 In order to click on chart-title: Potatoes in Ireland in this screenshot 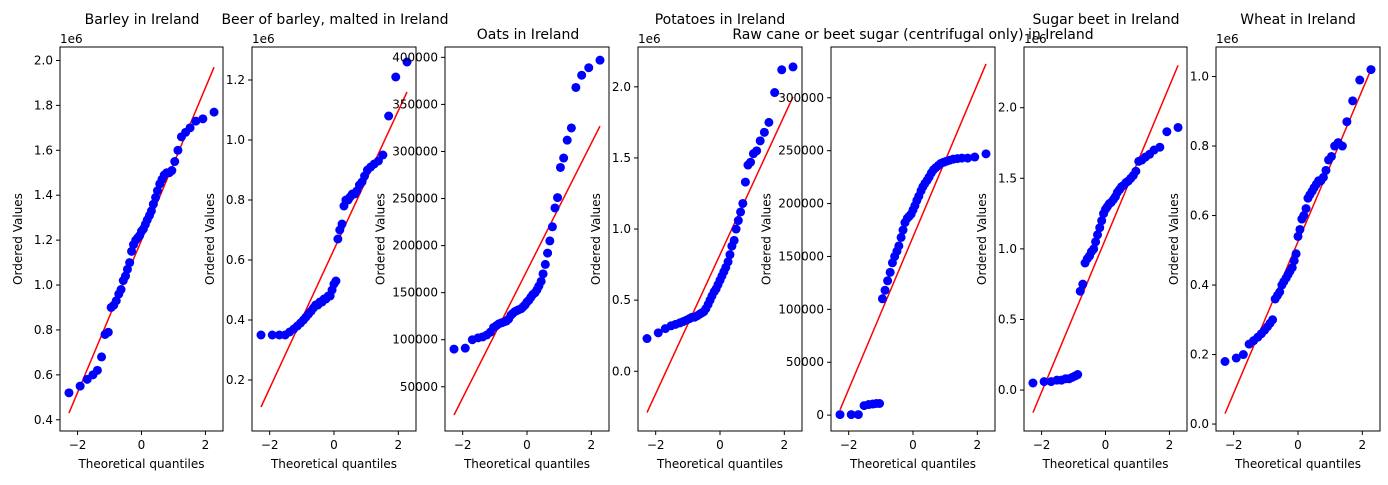, I will do `click(720, 20)`.